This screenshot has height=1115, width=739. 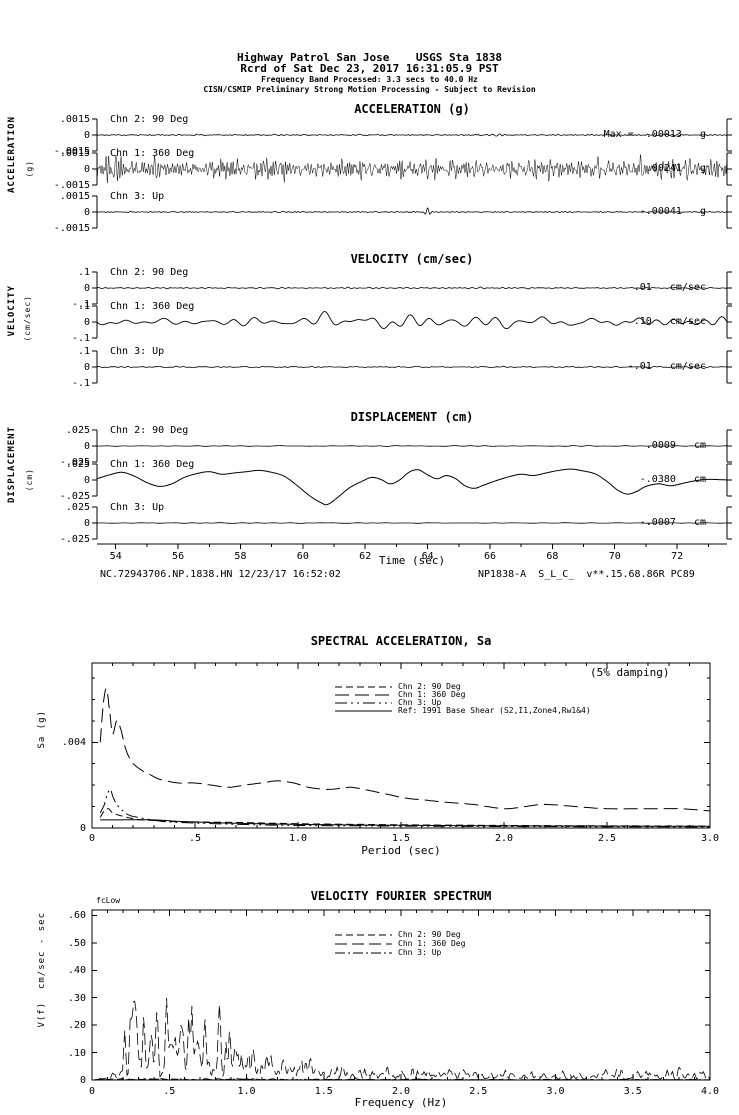 What do you see at coordinates (489, 556) in the screenshot?
I see `x-tick-label: 66` at bounding box center [489, 556].